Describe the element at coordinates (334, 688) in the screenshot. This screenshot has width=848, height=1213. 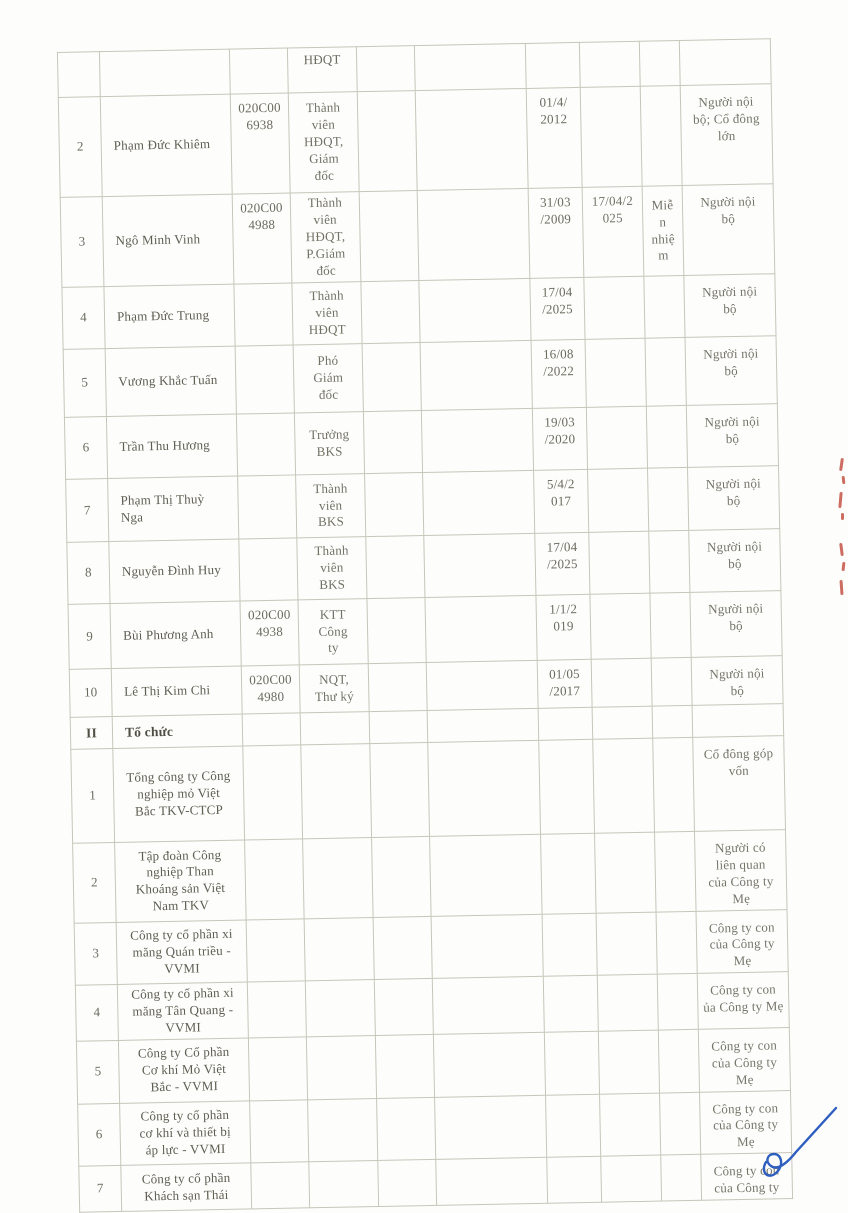
I see `cell-position: NQT, Thư ký` at that location.